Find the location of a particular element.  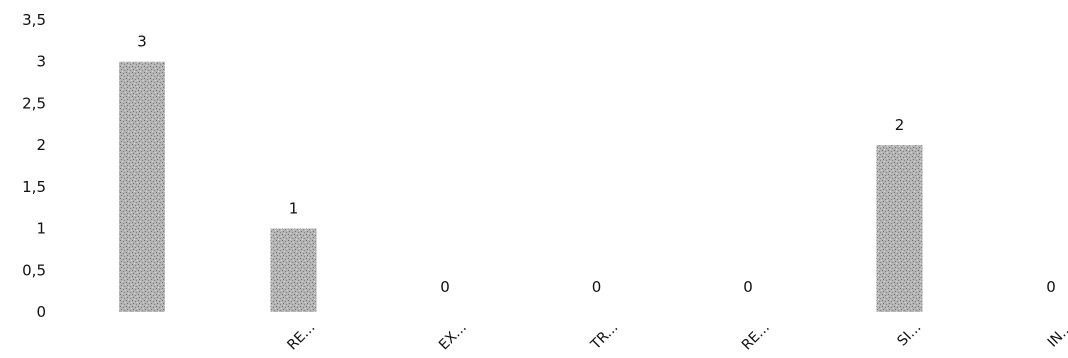

y-tick-label: 0 is located at coordinates (41, 312).